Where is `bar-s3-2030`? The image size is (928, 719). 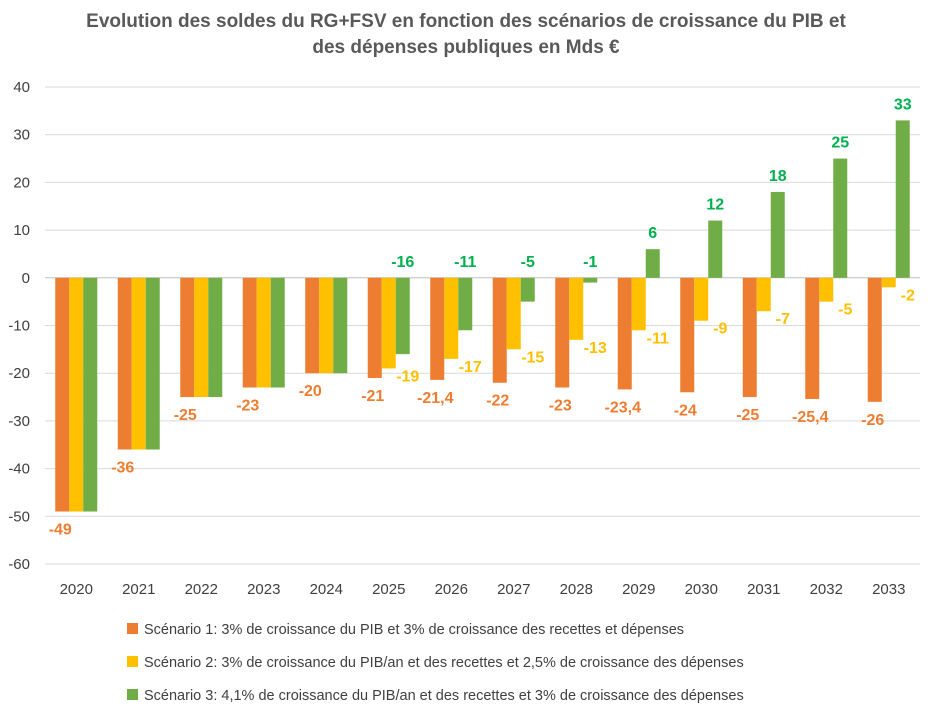
bar-s3-2030 is located at coordinates (715, 249).